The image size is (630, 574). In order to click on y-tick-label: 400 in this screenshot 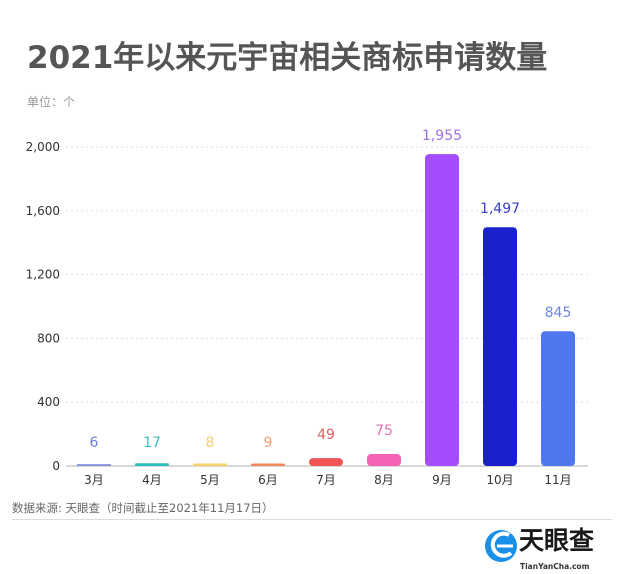, I will do `click(48, 402)`.